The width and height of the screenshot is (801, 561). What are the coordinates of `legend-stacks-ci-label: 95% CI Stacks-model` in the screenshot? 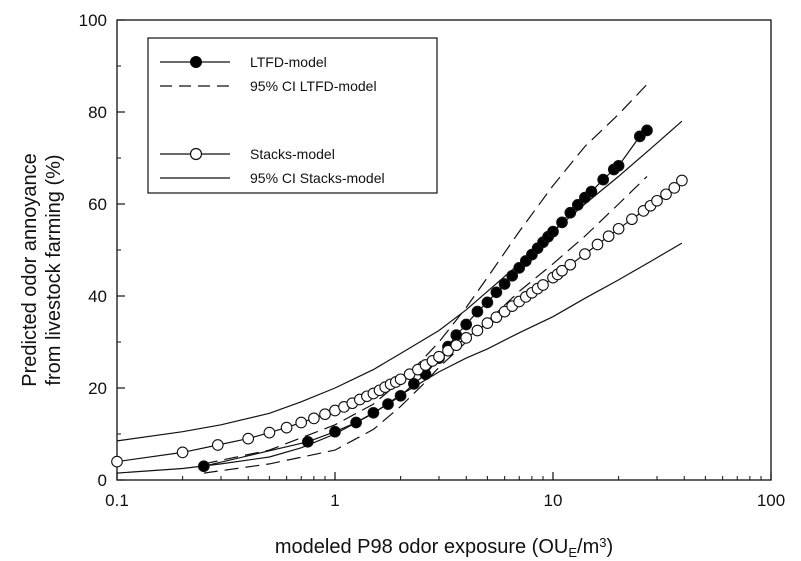 It's located at (317, 178).